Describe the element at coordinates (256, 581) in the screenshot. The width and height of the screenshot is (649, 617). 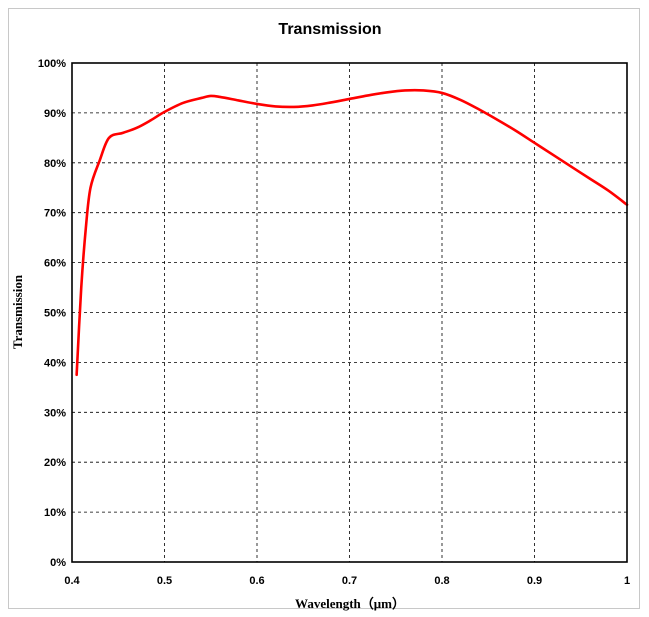
I see `x-tick-label: 0.6` at that location.